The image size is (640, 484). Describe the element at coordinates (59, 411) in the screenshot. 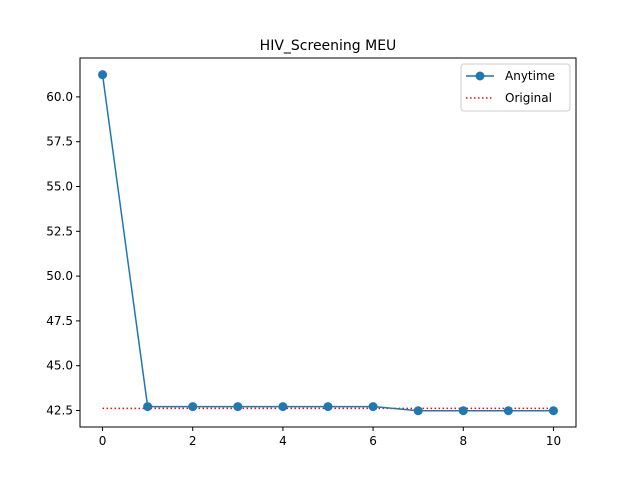

I see `y-tick-label: 42.5` at that location.